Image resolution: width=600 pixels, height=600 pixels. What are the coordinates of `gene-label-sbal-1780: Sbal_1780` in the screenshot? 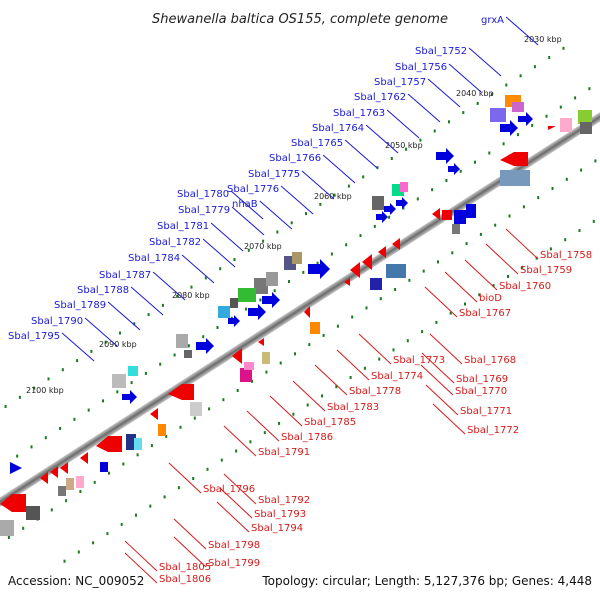 It's located at (203, 194).